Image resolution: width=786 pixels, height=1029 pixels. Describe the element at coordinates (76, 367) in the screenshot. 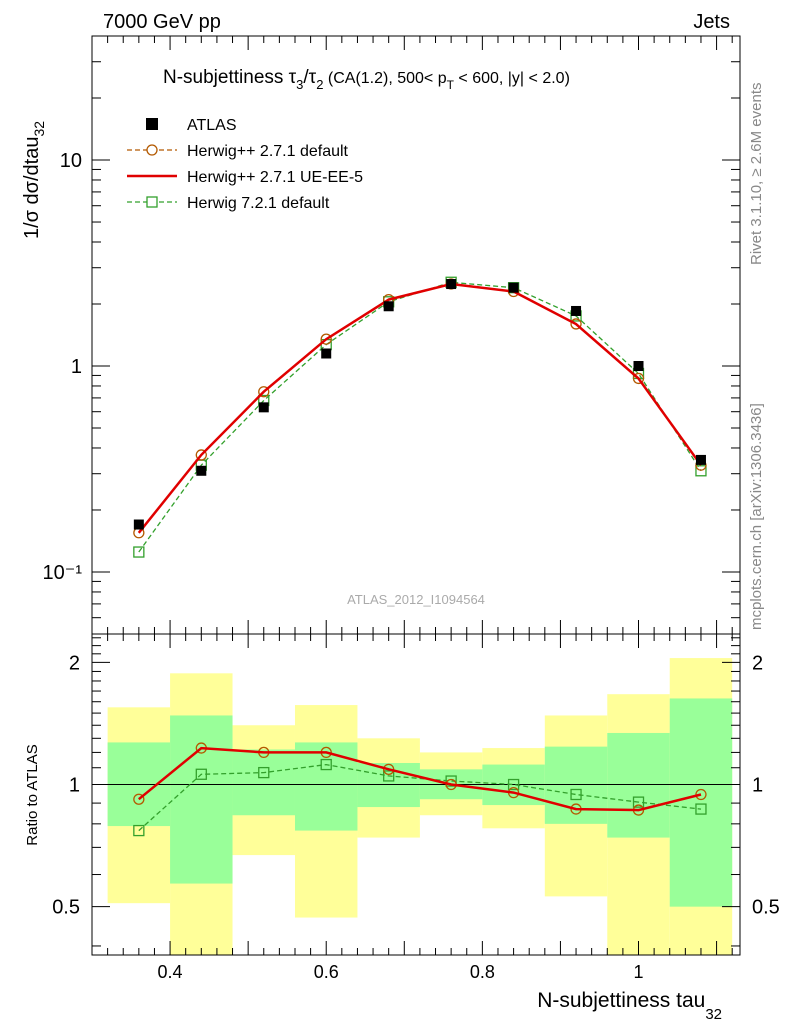

I see `main-y-tick-label: 1` at that location.